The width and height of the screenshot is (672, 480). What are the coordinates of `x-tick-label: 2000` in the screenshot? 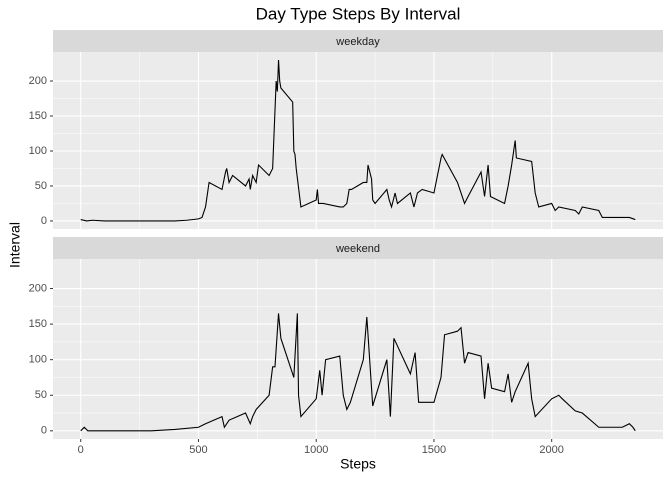 It's located at (551, 450).